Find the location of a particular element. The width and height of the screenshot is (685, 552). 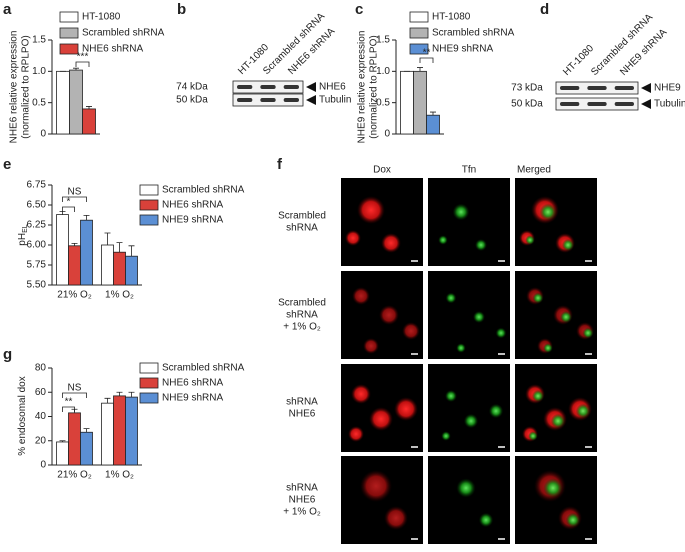

y-axis-label: NHE6 relative expression is located at coordinates (14, 87).